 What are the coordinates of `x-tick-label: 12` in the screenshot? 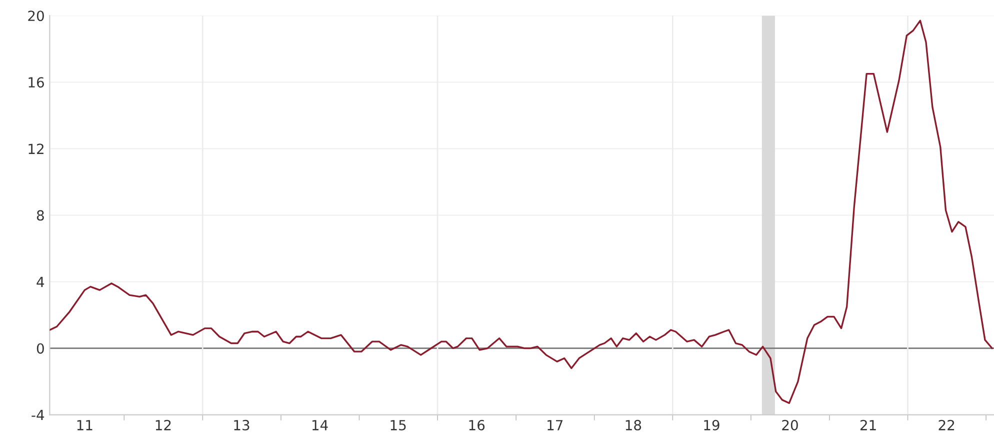 It's located at (163, 425).